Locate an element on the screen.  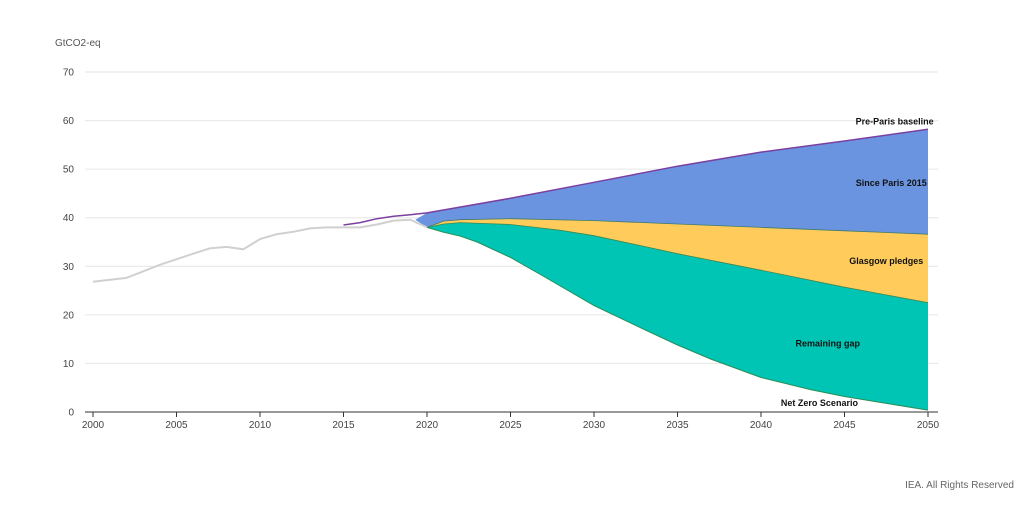
copyright-credit: IEA. All Rights Reserved is located at coordinates (959, 485).